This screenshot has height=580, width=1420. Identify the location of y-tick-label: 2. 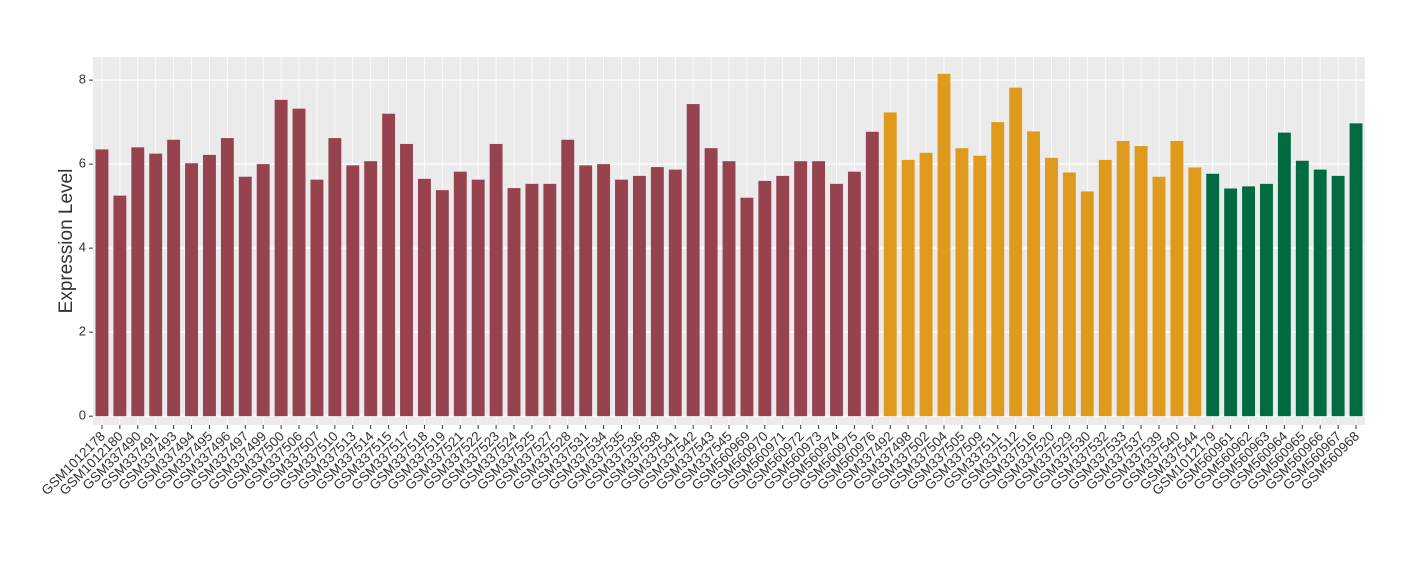
(82, 331).